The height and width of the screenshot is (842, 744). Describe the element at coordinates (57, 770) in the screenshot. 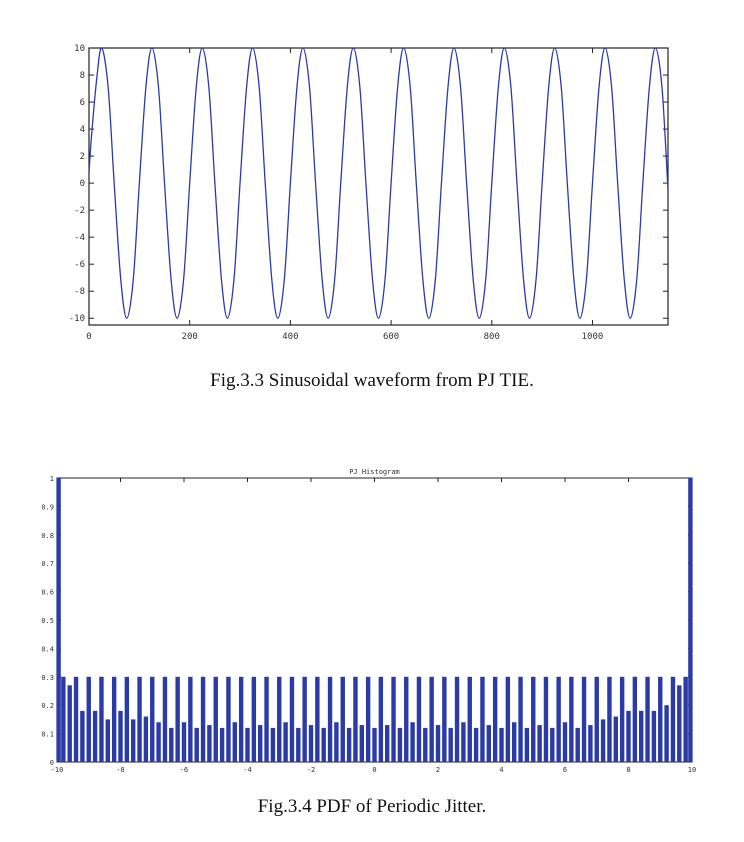

I see `x-tick-label: -10` at that location.